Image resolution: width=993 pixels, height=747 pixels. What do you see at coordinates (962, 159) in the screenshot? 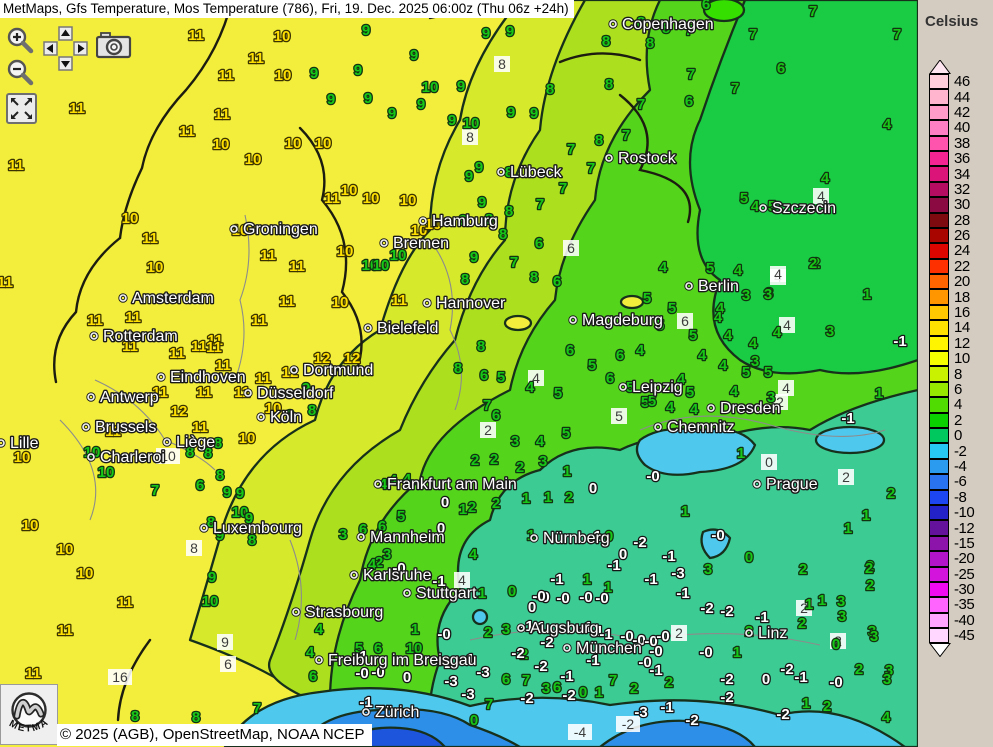
I see `legend-label: 36` at bounding box center [962, 159].